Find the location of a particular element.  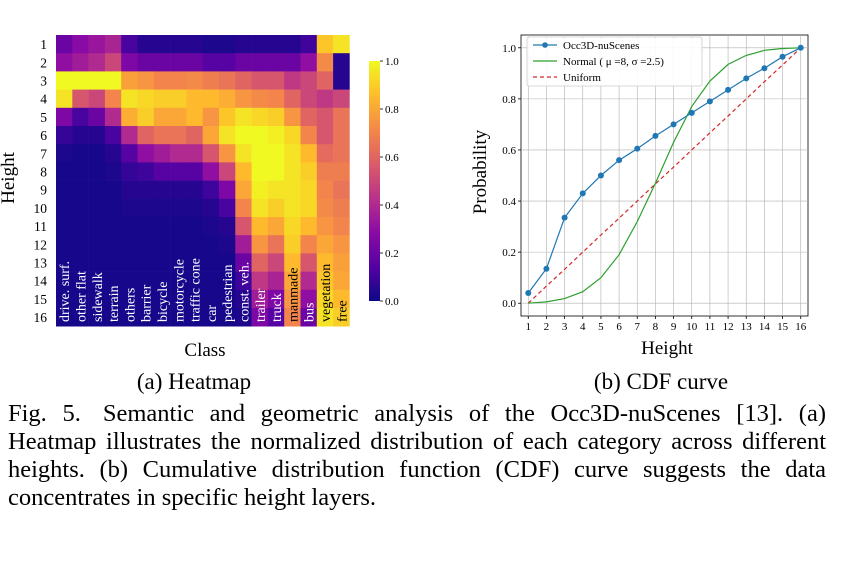

cdf-xtick-label: 15 is located at coordinates (783, 327).